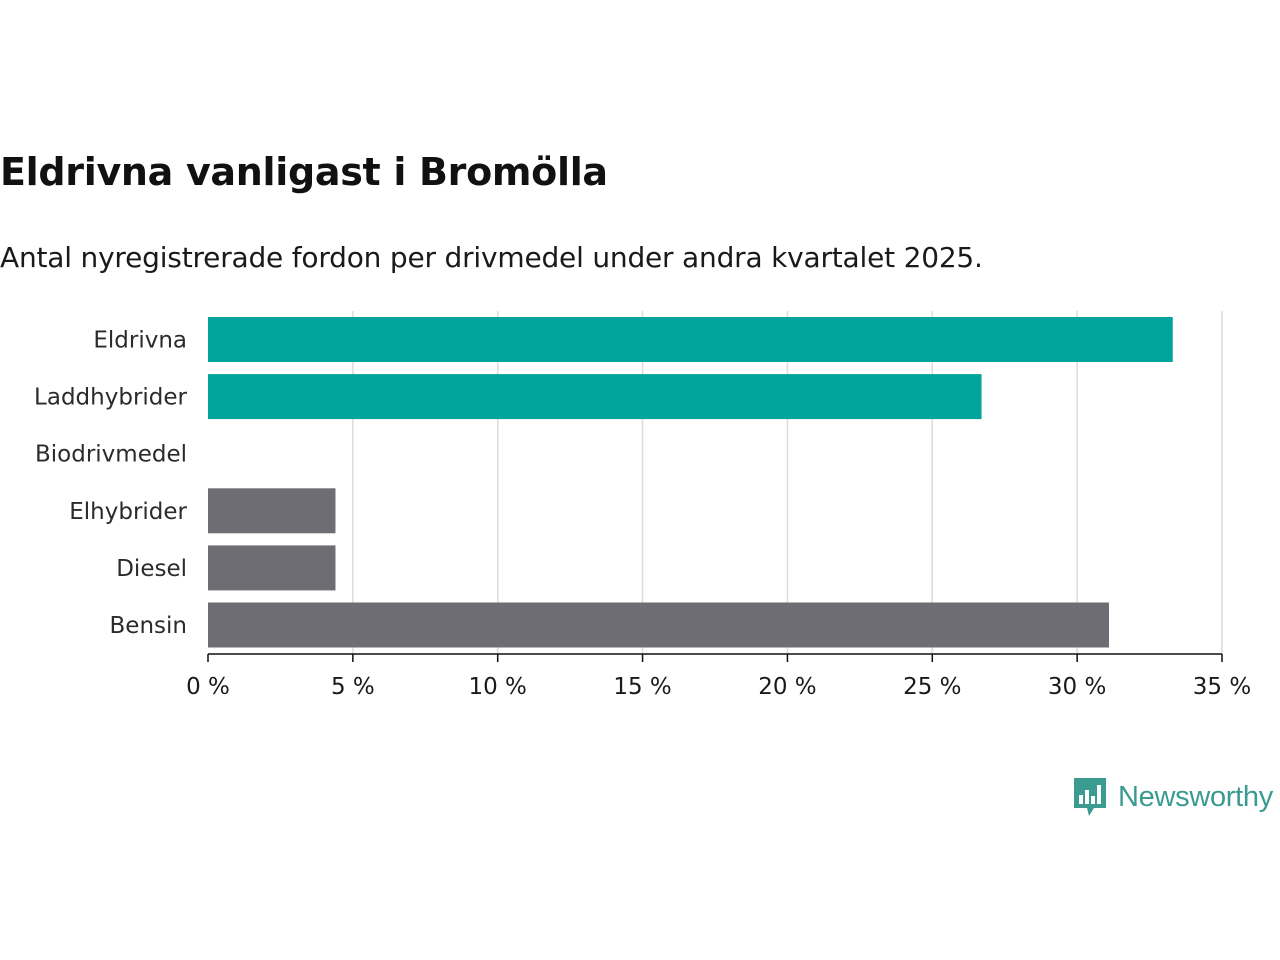 This screenshot has width=1280, height=960. Describe the element at coordinates (595, 397) in the screenshot. I see `bar-laddhybrider` at that location.